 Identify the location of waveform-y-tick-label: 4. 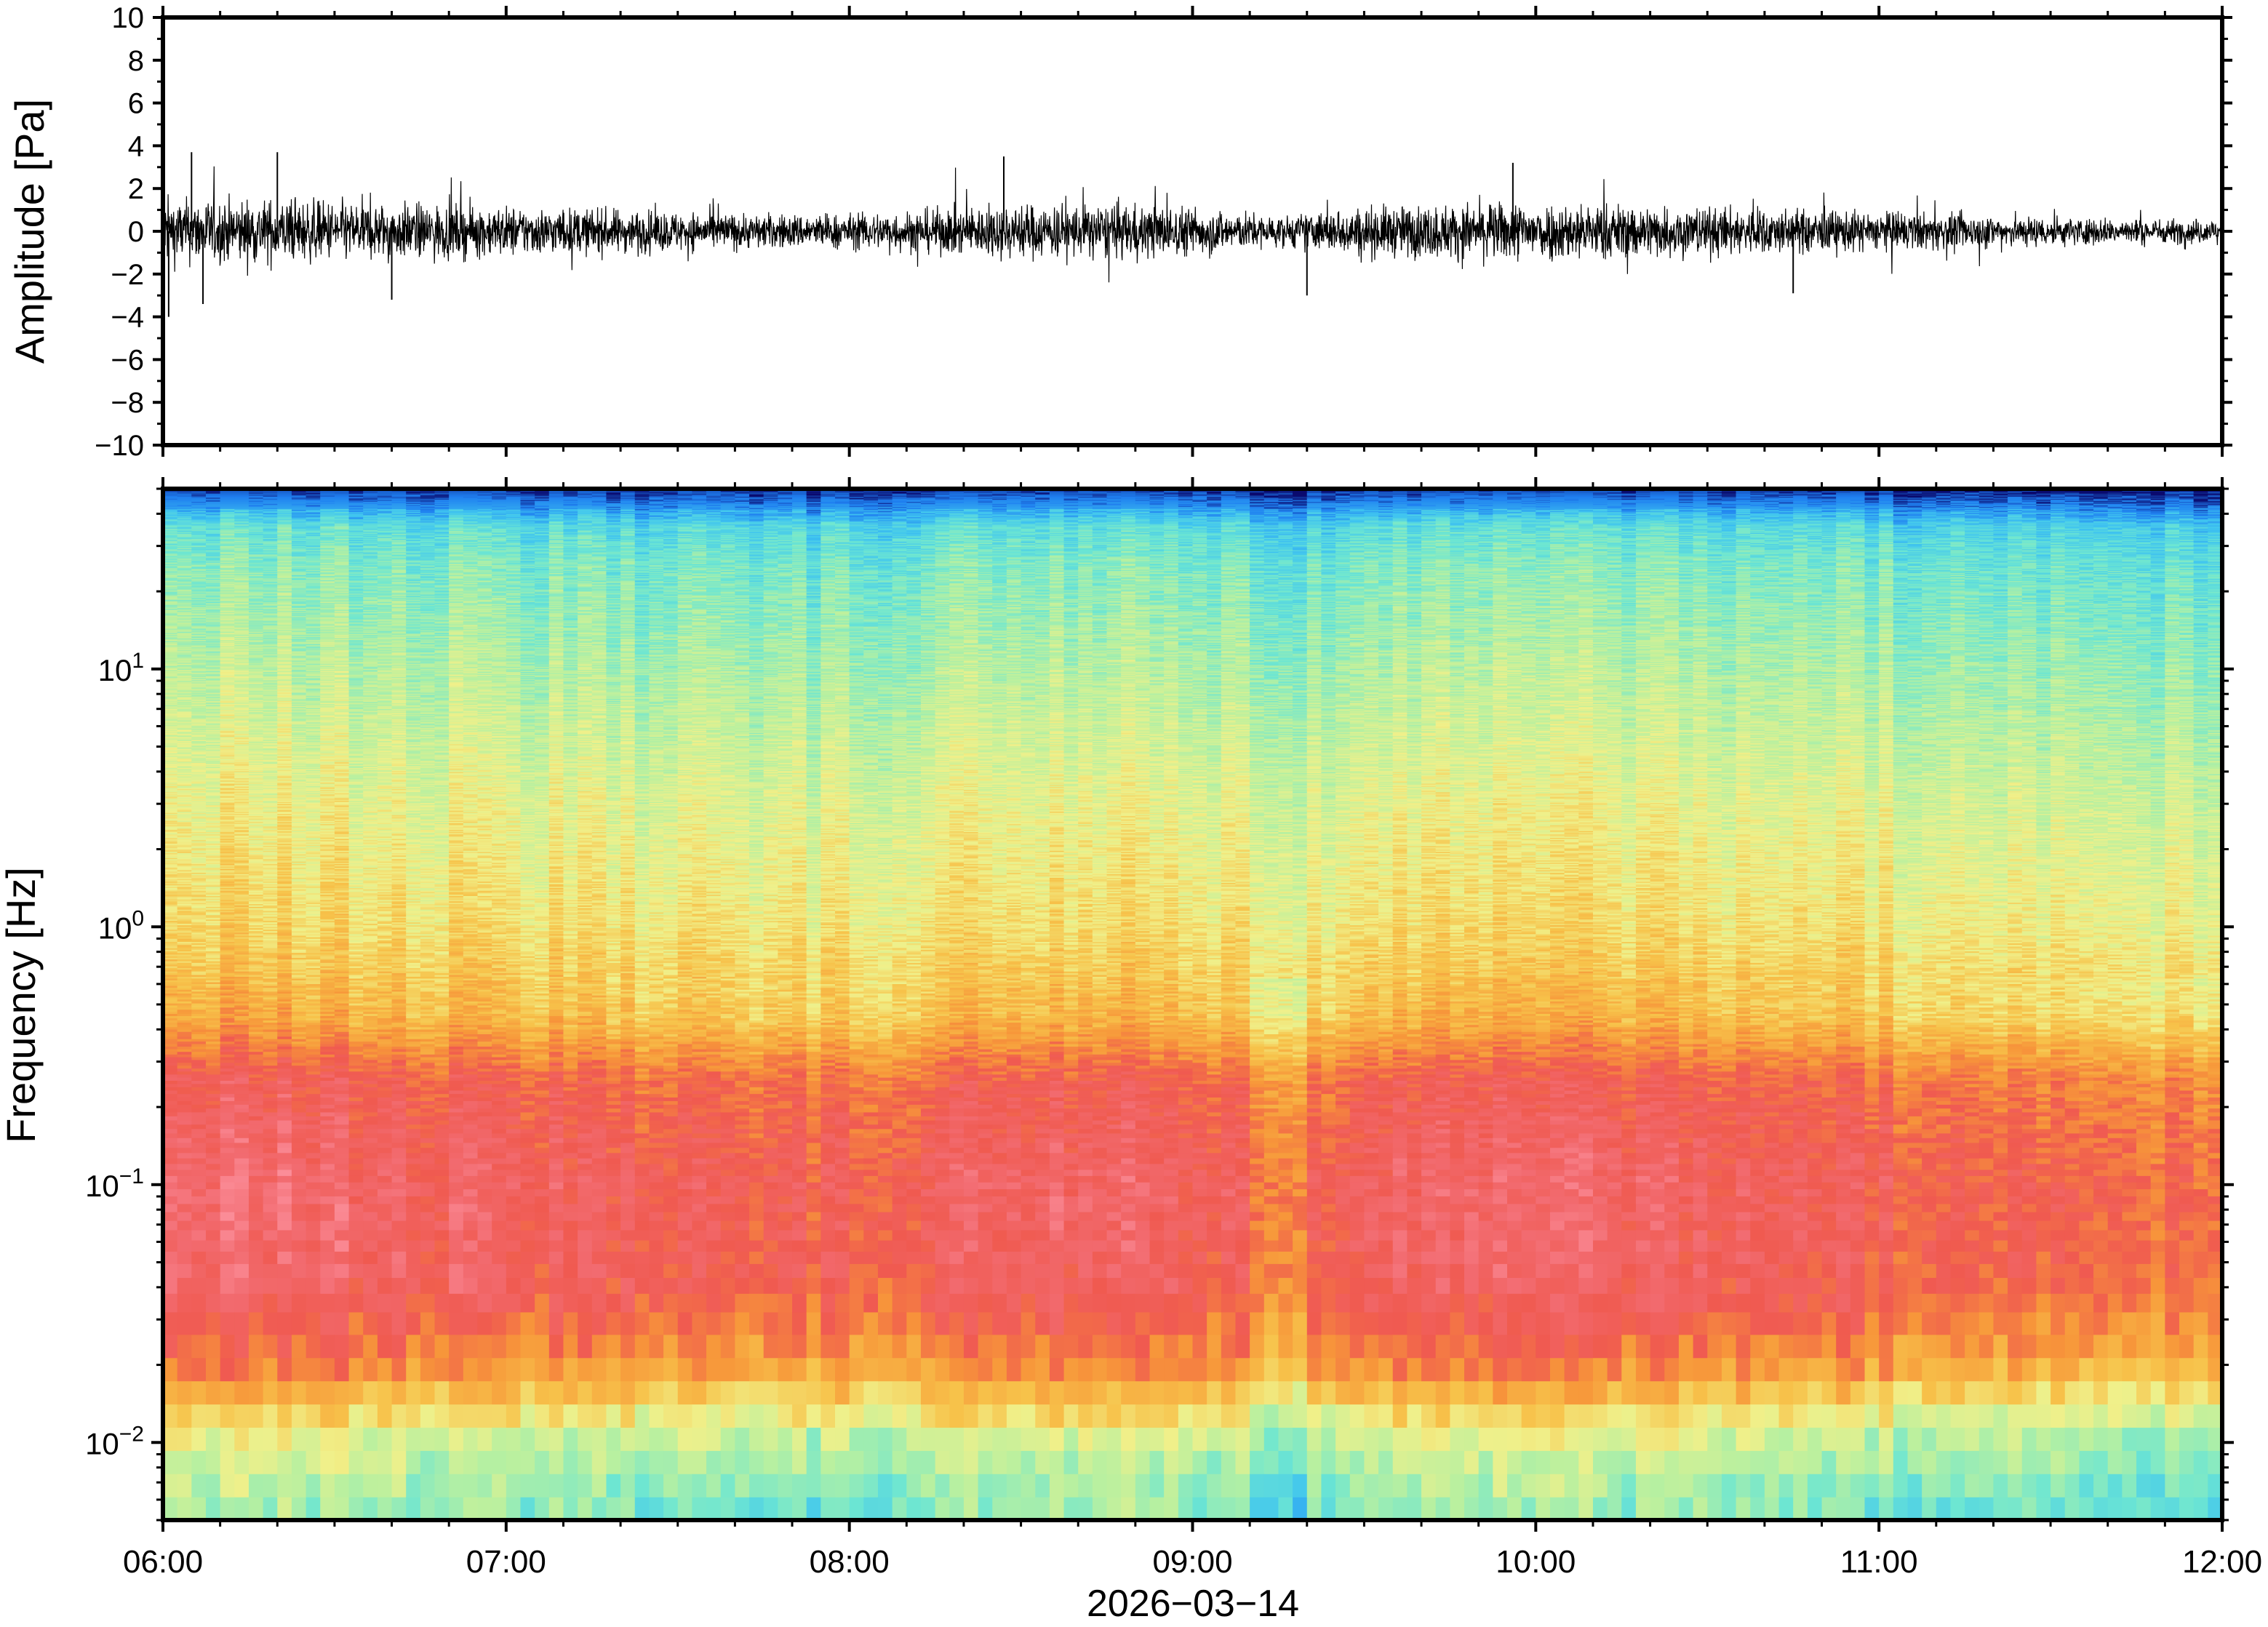
(136, 146).